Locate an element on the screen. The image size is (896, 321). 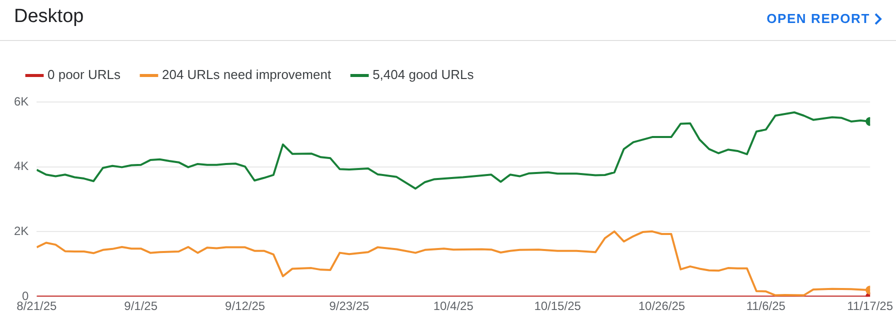
y-tick-label: 6K is located at coordinates (21, 101).